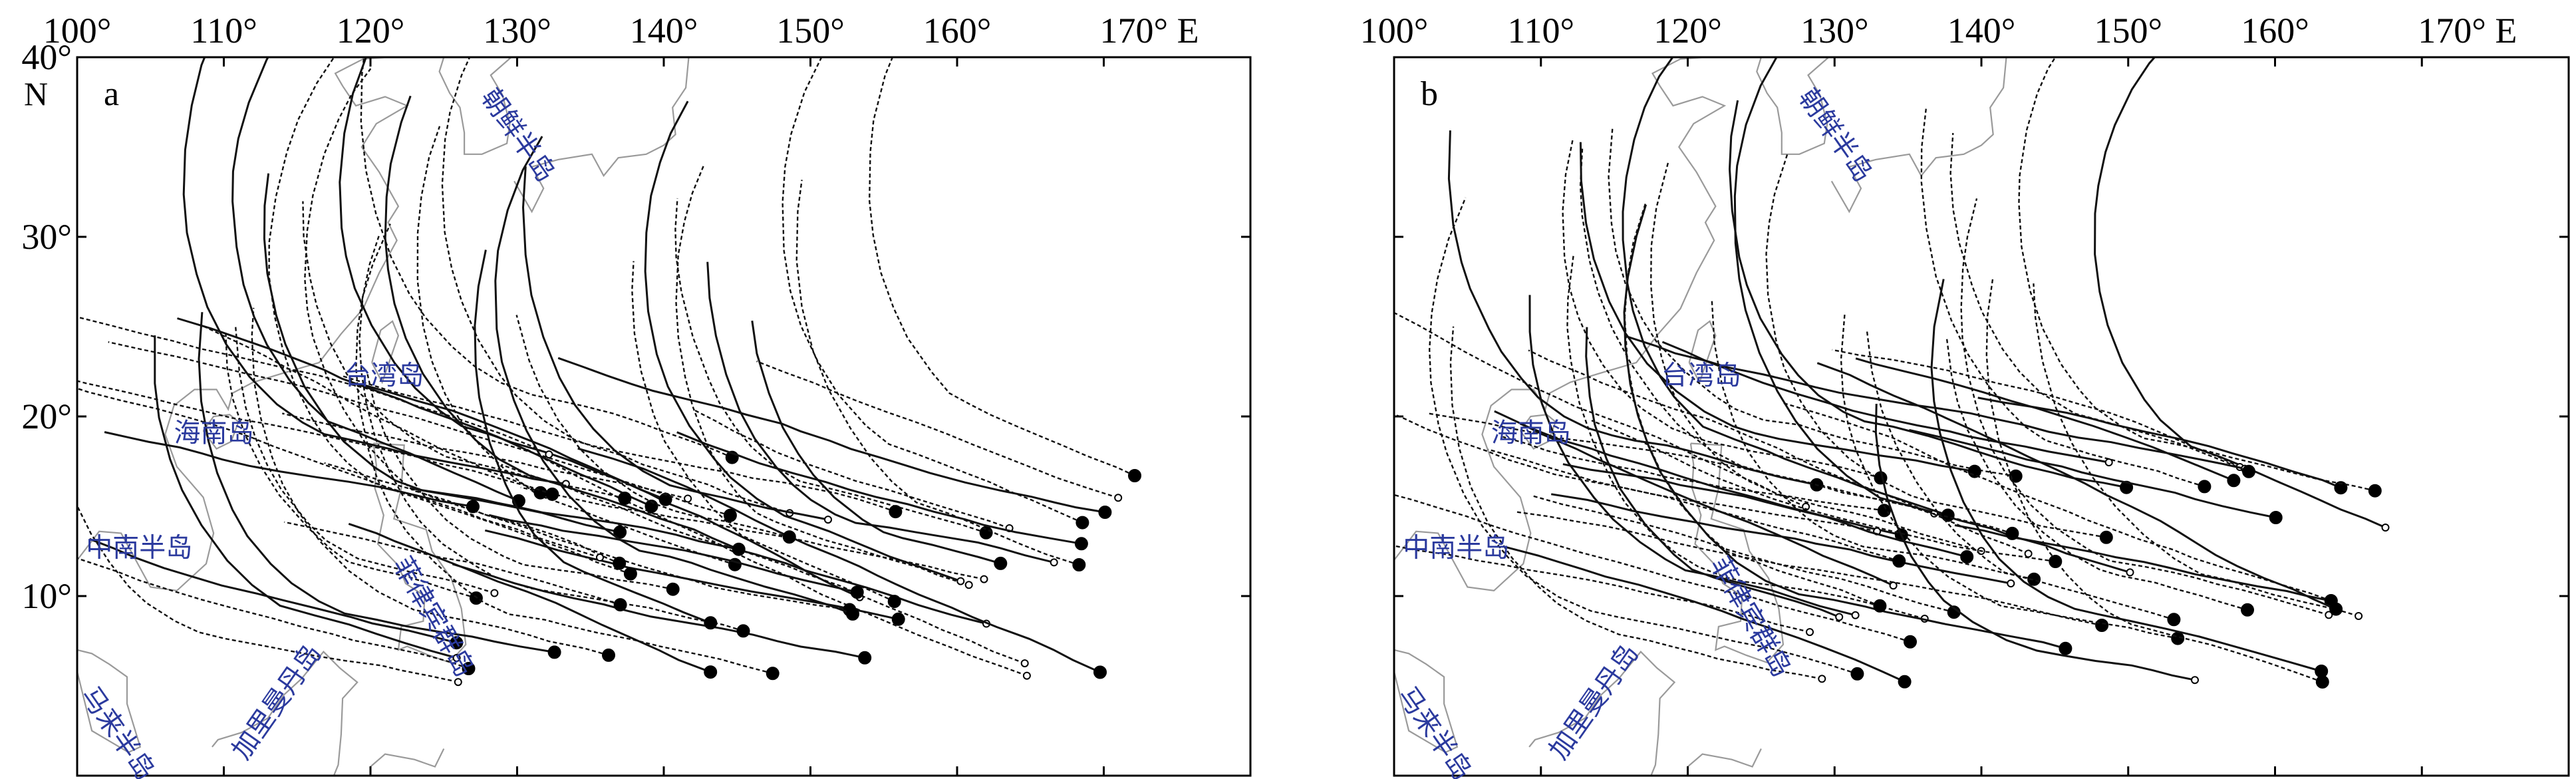 The height and width of the screenshot is (779, 2576). What do you see at coordinates (109, 701) in the screenshot?
I see `malay-coast` at bounding box center [109, 701].